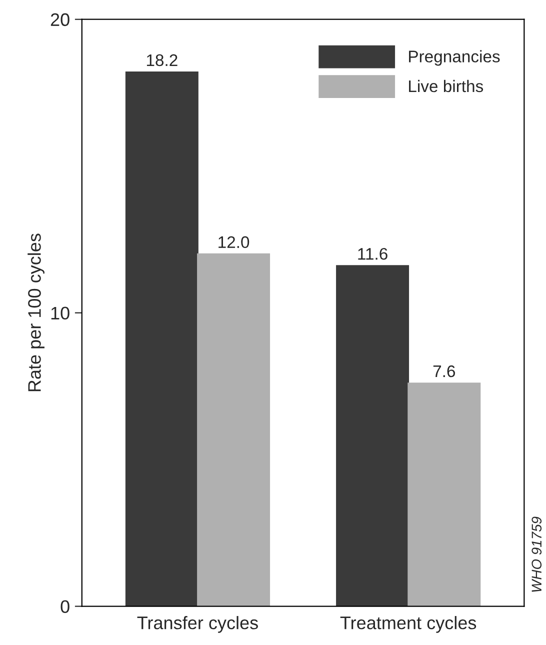 This screenshot has width=546, height=645. Describe the element at coordinates (197, 624) in the screenshot. I see `x-tick-label: Transfer cycles` at that location.